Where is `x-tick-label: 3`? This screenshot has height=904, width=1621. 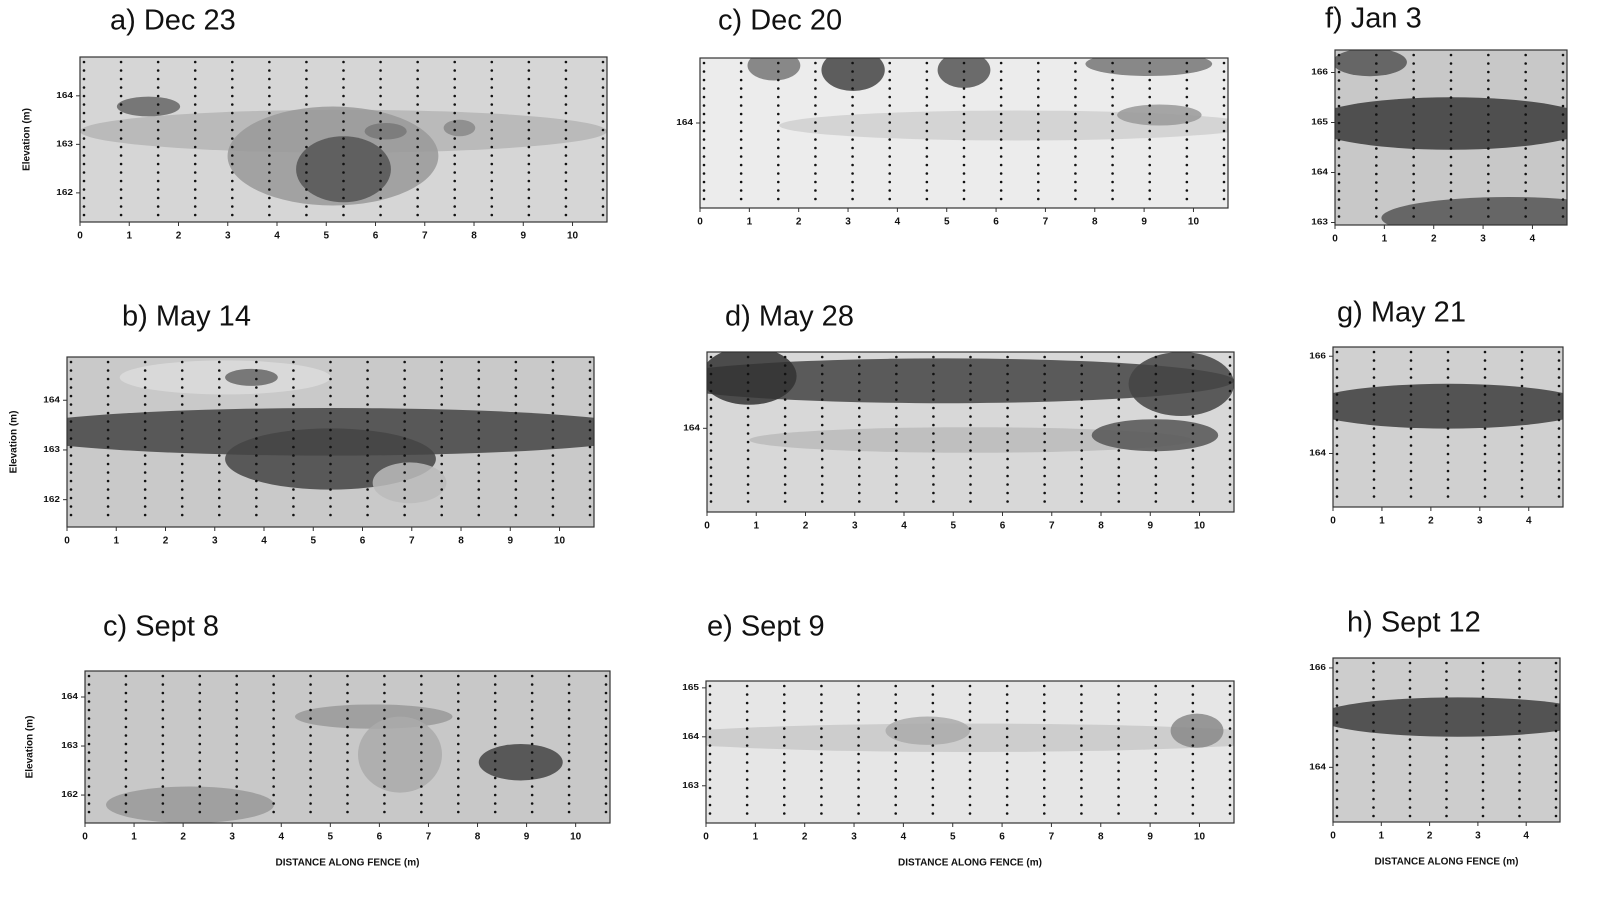
x-tick-label: 3 is located at coordinates (848, 222).